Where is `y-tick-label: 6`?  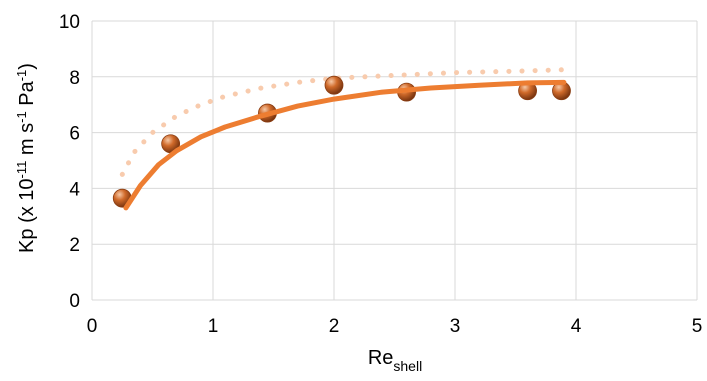 y-tick-label: 6 is located at coordinates (74, 134).